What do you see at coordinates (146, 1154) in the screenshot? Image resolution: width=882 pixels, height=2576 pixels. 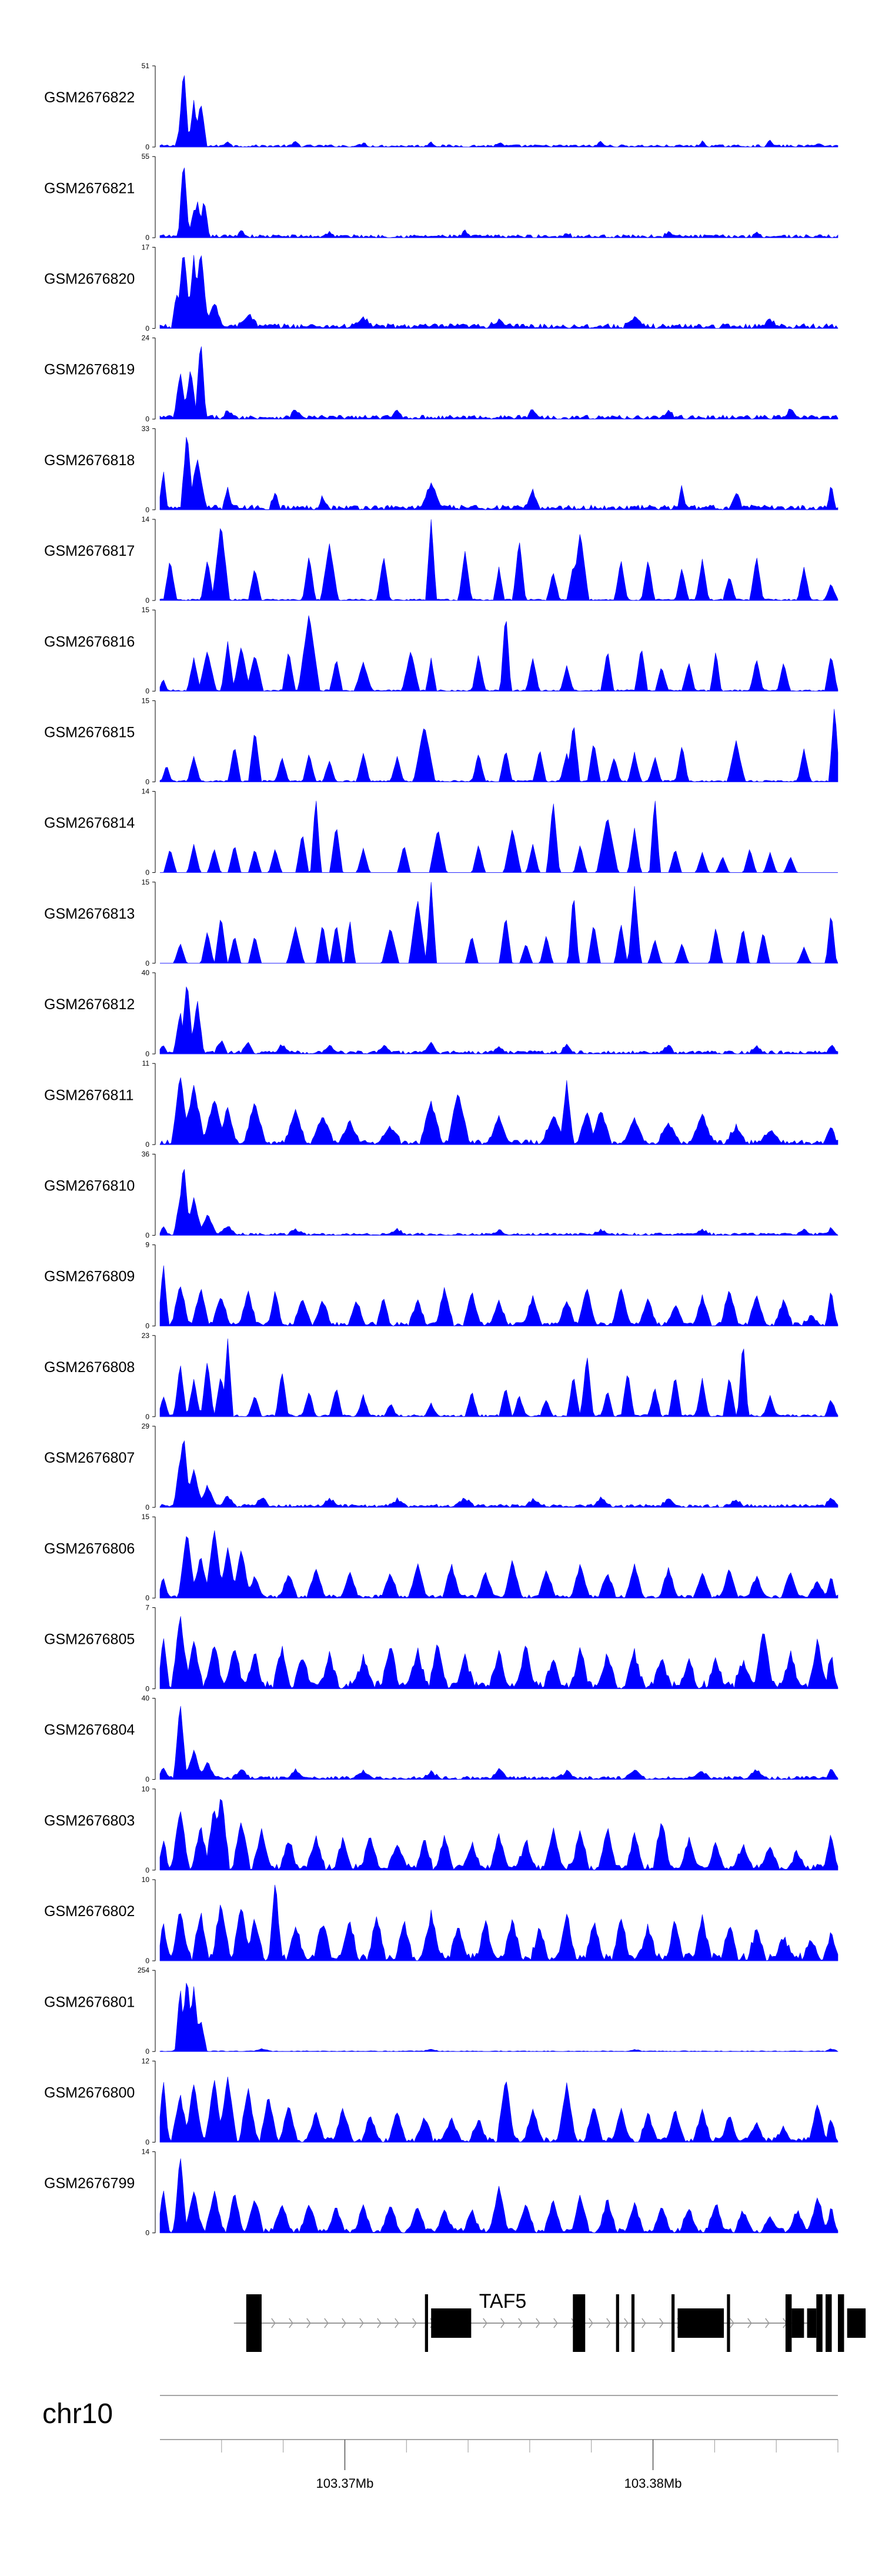 I see `track-ymax-label: 36` at bounding box center [146, 1154].